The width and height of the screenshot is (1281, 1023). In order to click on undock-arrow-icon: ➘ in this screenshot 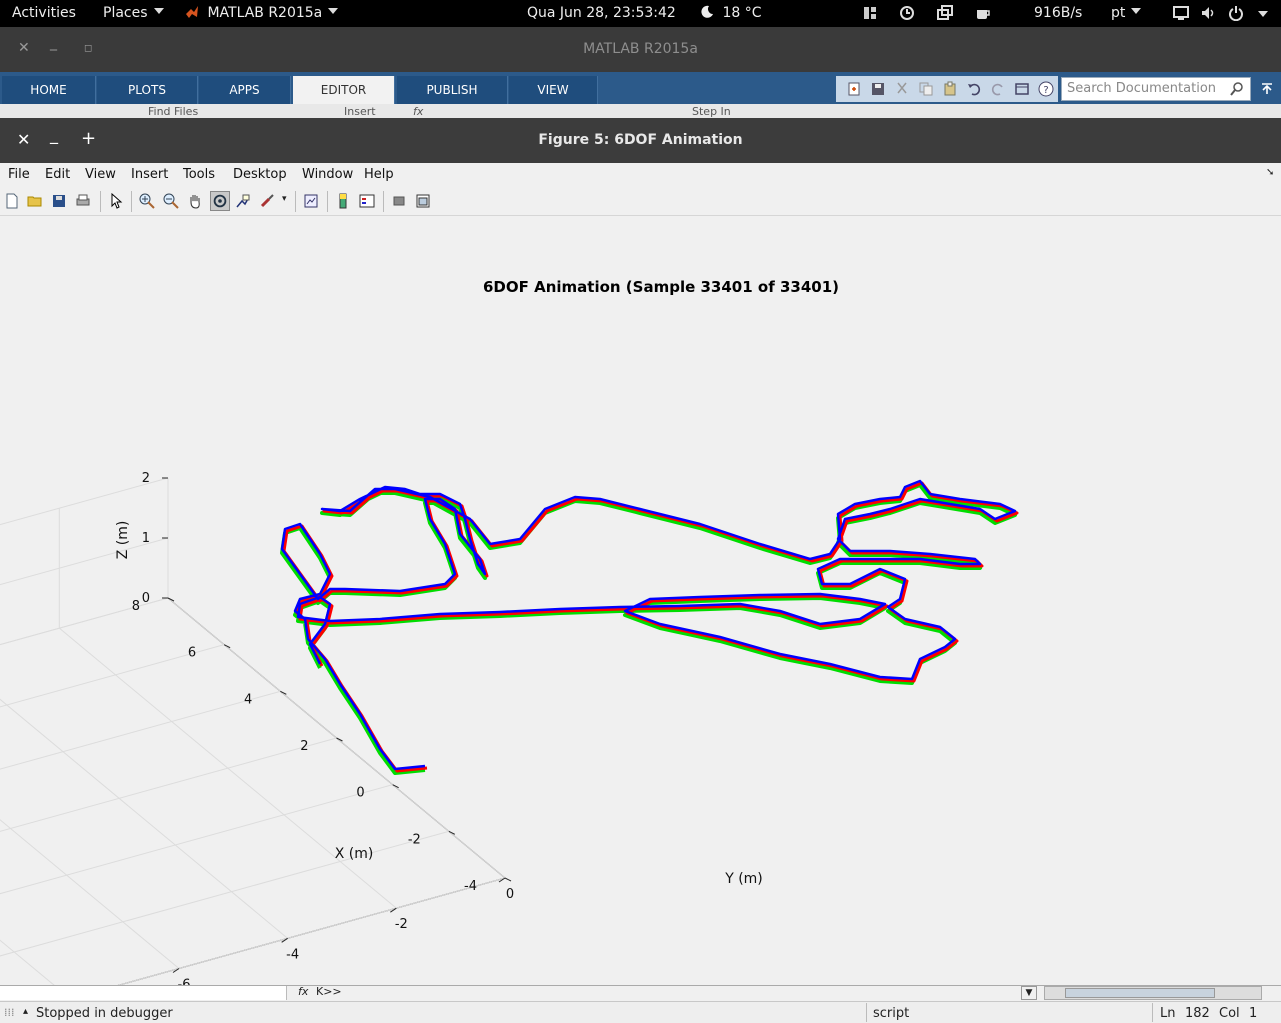, I will do `click(1270, 172)`.